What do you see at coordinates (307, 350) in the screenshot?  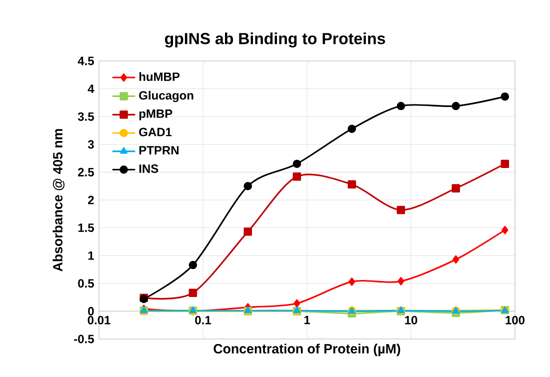 I see `x-axis-title: Concentration of Protein (µM)` at bounding box center [307, 350].